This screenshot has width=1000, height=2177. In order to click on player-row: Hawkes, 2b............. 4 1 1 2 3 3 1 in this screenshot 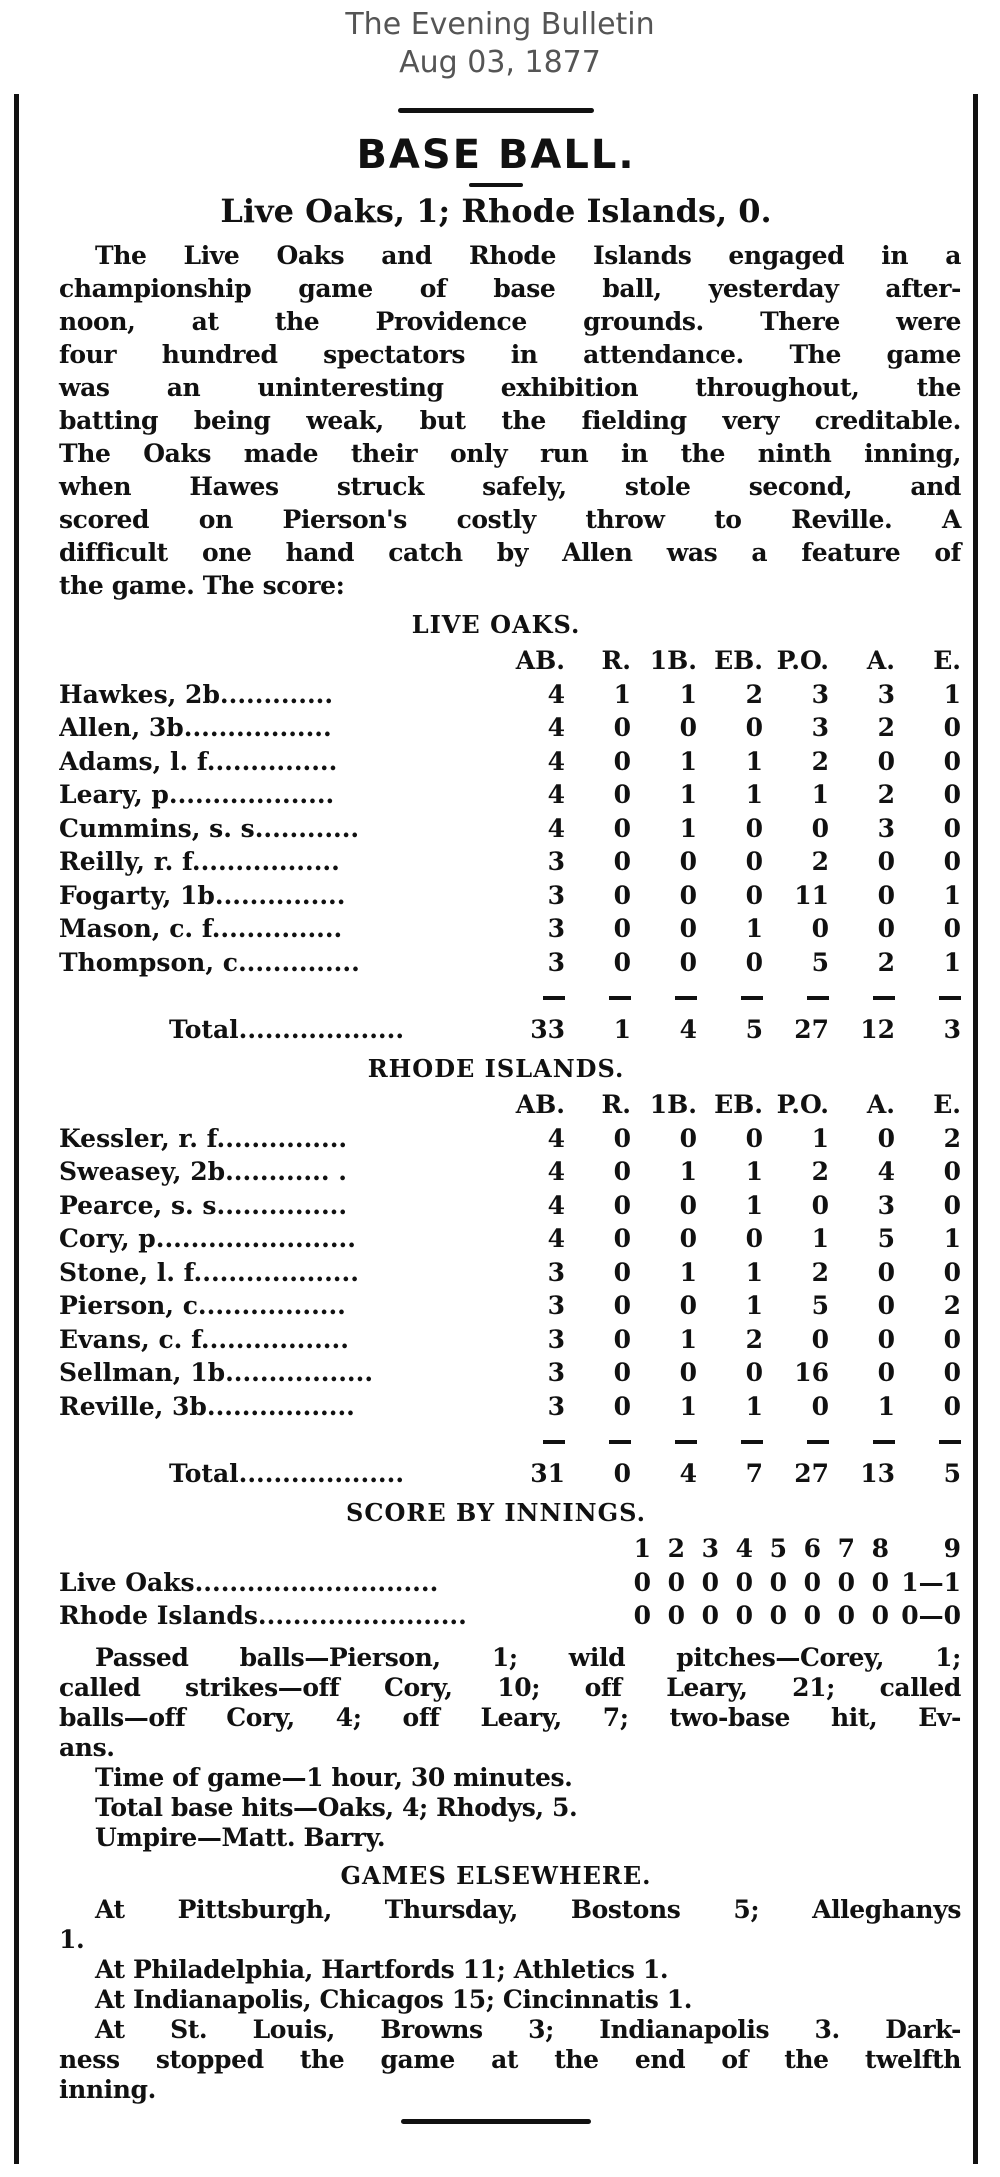, I will do `click(510, 695)`.